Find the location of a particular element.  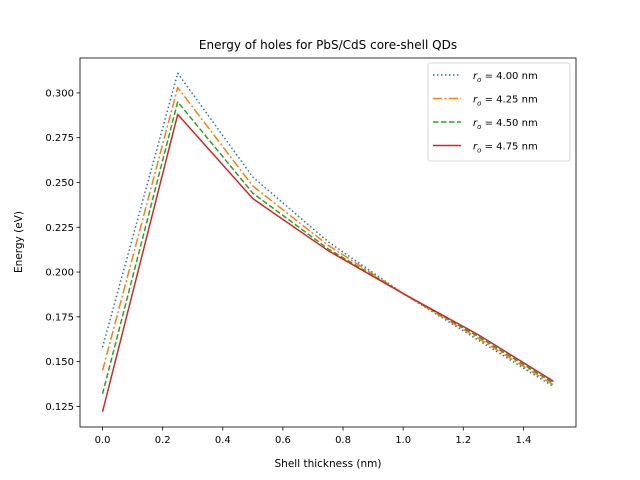

y-tick-label: 0.300 is located at coordinates (59, 93).